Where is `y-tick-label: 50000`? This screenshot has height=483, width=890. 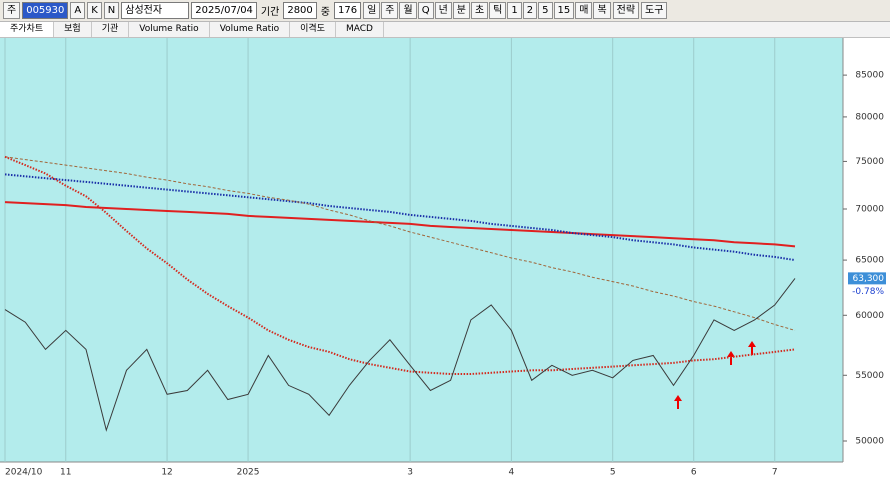
y-tick-label: 50000 is located at coordinates (869, 441).